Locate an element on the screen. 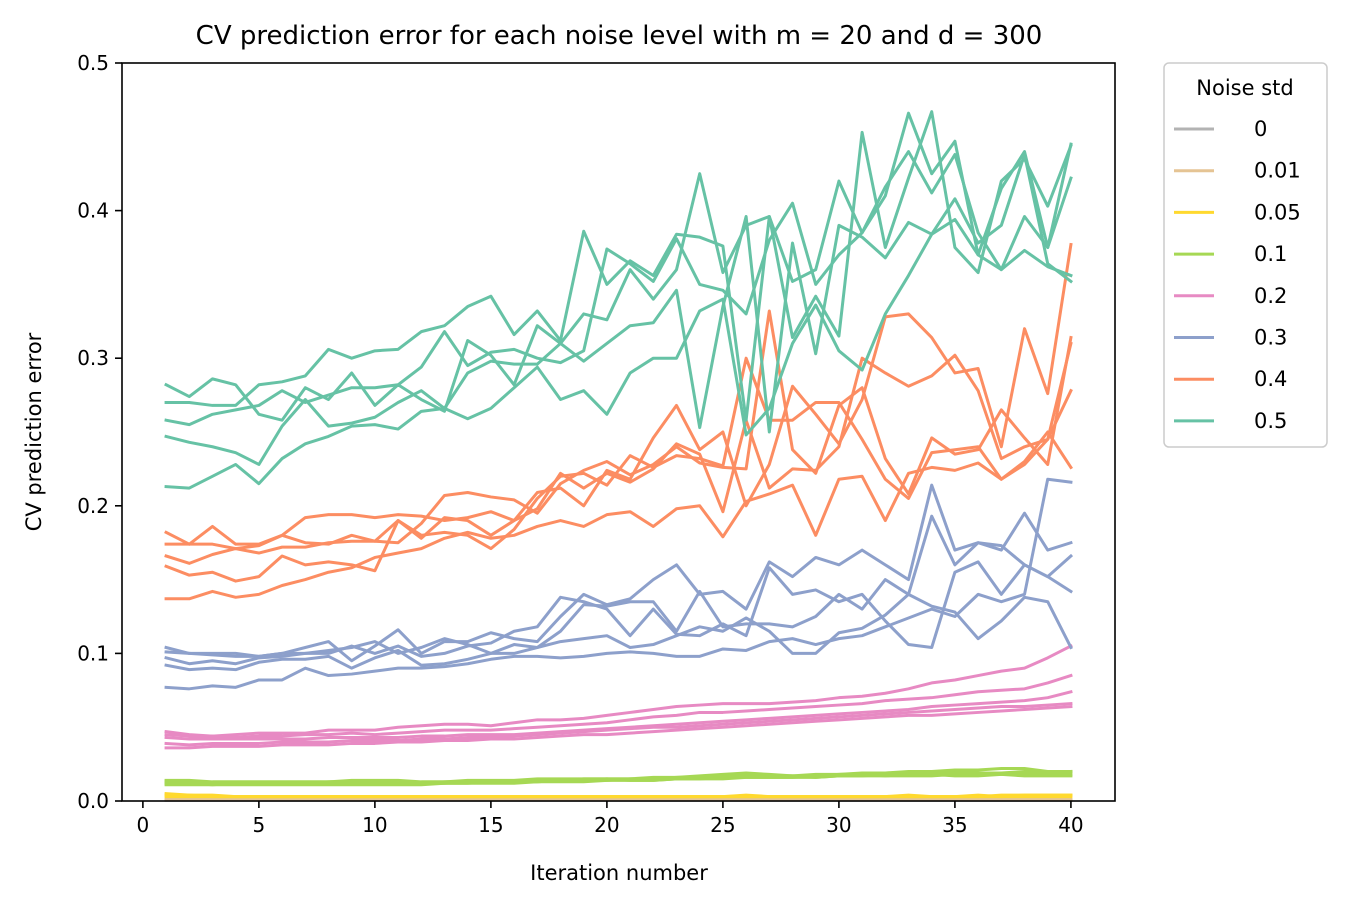 This screenshot has width=1346, height=908. x-tick-label: 30 is located at coordinates (838, 825).